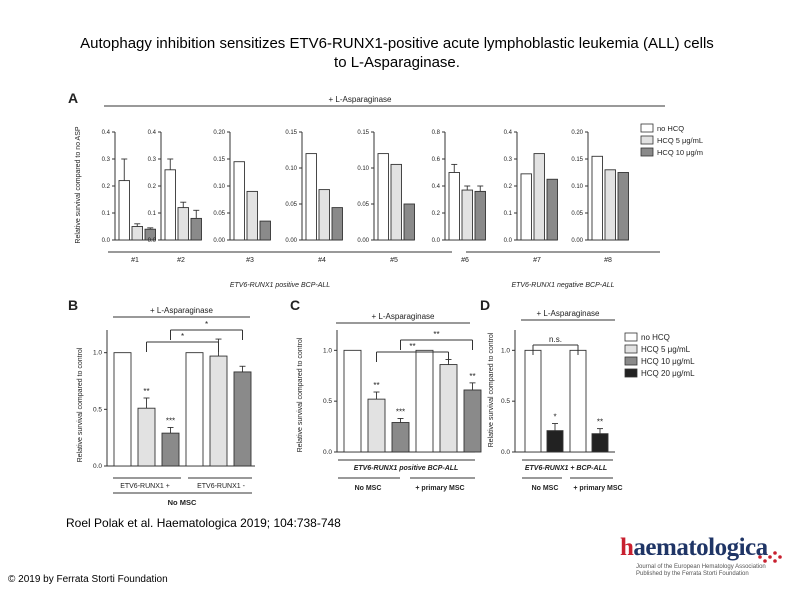  Describe the element at coordinates (465, 260) in the screenshot. I see `panel-a-subplot-label: #6` at that location.